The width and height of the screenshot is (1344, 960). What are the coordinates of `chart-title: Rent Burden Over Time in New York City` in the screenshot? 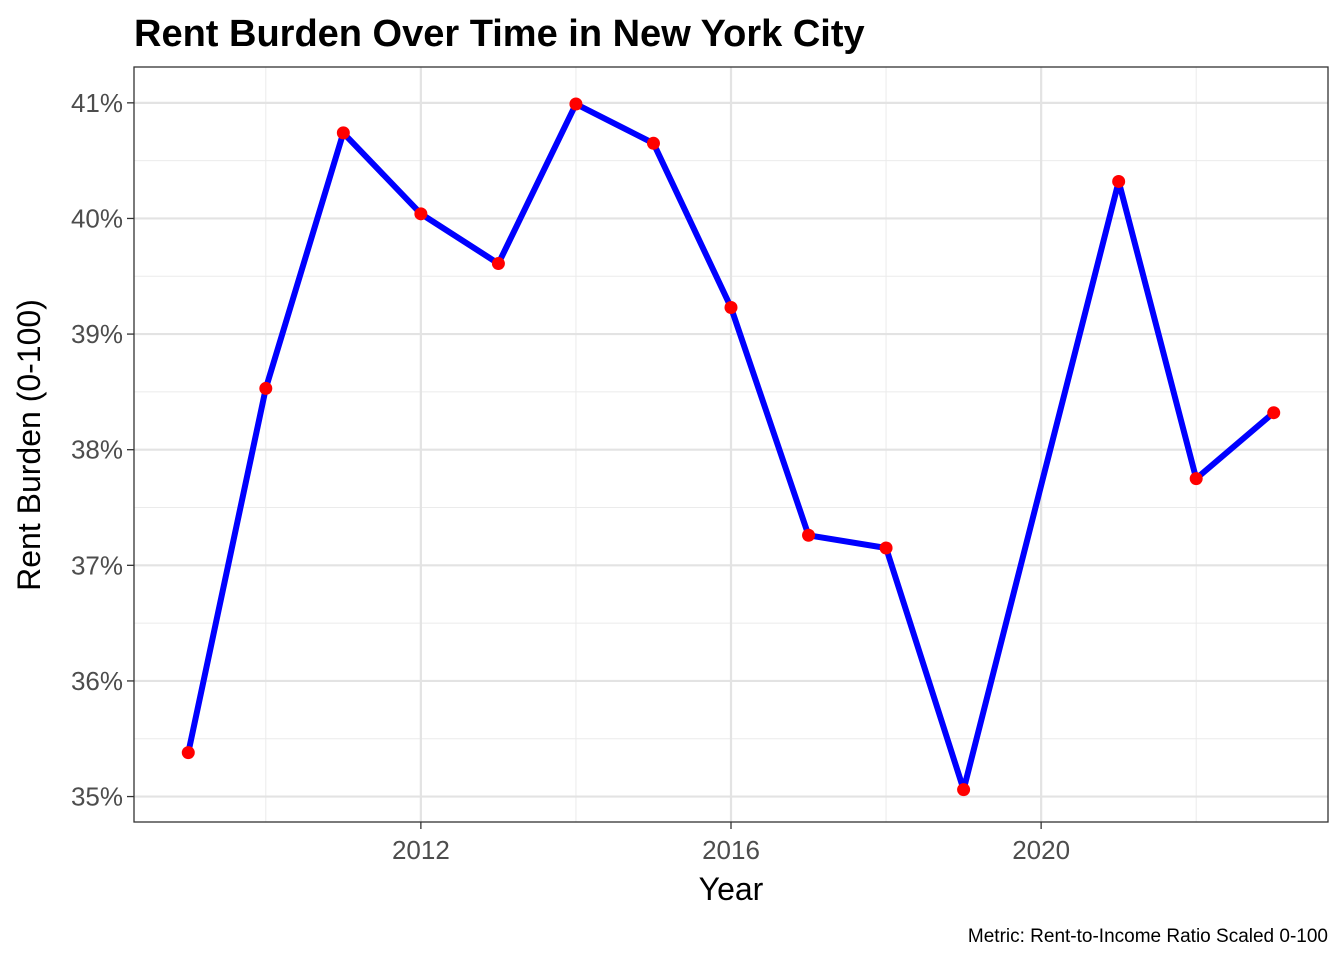 It's located at (499, 34).